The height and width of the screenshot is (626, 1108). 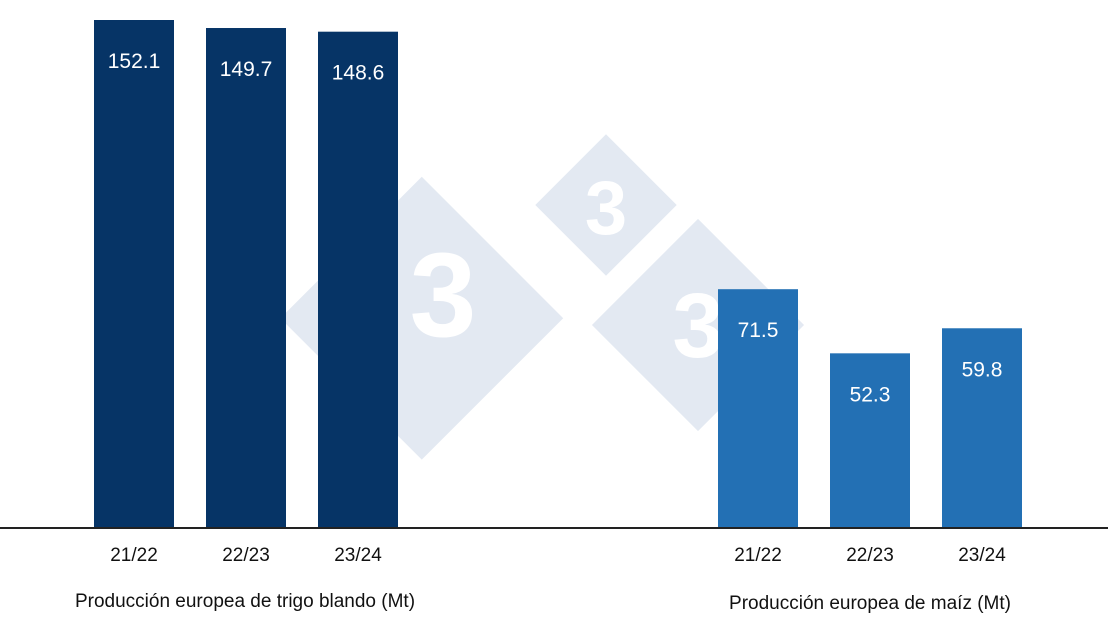 What do you see at coordinates (606, 208) in the screenshot?
I see `watermark-digit-top: 3` at bounding box center [606, 208].